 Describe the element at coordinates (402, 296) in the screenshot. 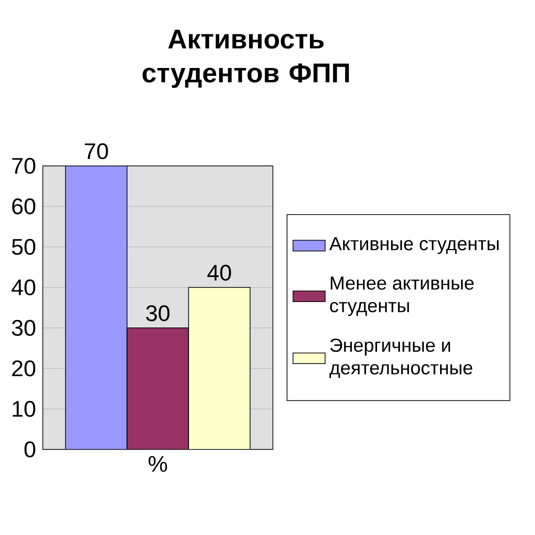

I see `legend-label: Менее активные студенты` at that location.